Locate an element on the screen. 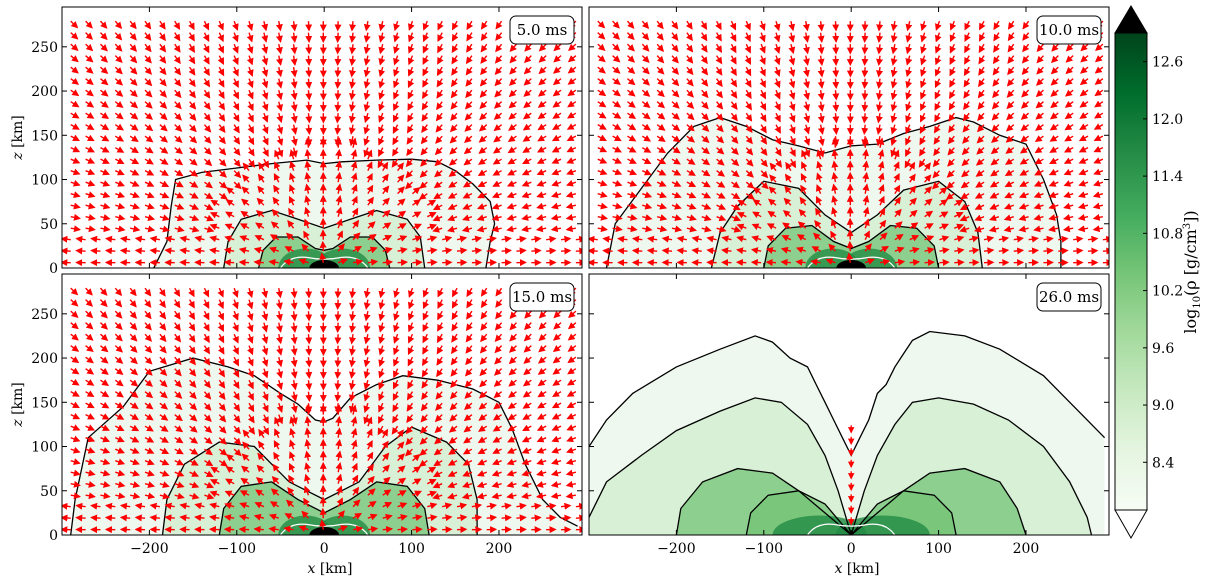 The width and height of the screenshot is (1206, 578). y-tick-label: 250 is located at coordinates (44, 48).